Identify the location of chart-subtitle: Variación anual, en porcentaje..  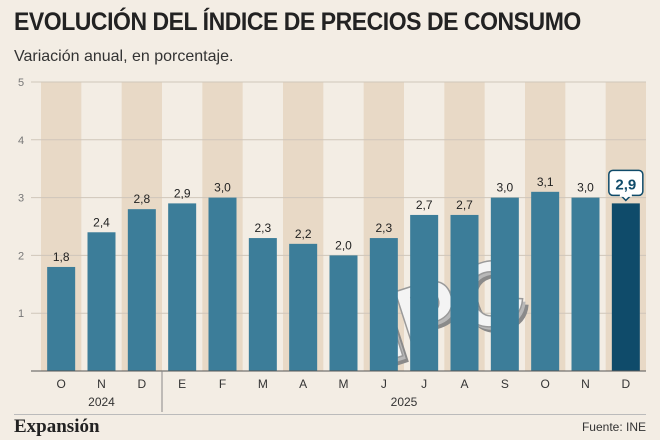
(124, 56).